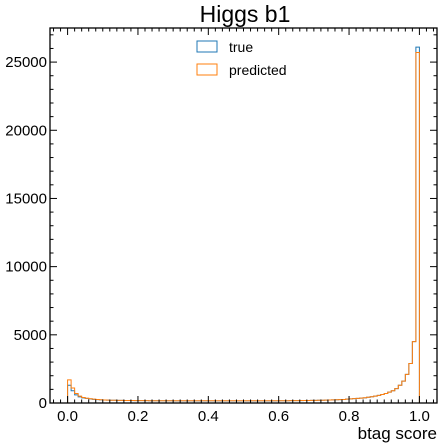 This screenshot has height=447, width=441. I want to click on legend-swatch-true, so click(207, 46).